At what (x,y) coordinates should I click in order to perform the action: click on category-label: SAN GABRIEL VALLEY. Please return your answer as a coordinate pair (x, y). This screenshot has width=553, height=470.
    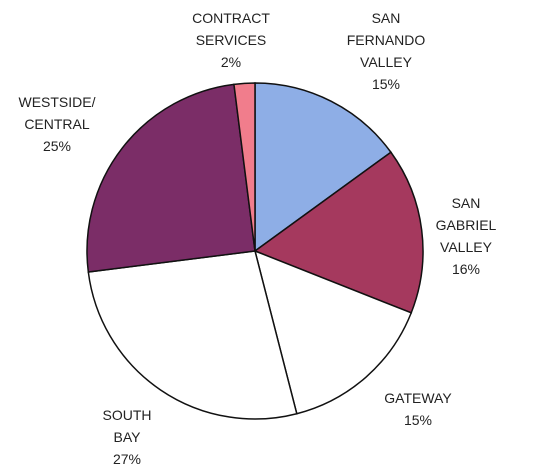
    Looking at the image, I should click on (466, 225).